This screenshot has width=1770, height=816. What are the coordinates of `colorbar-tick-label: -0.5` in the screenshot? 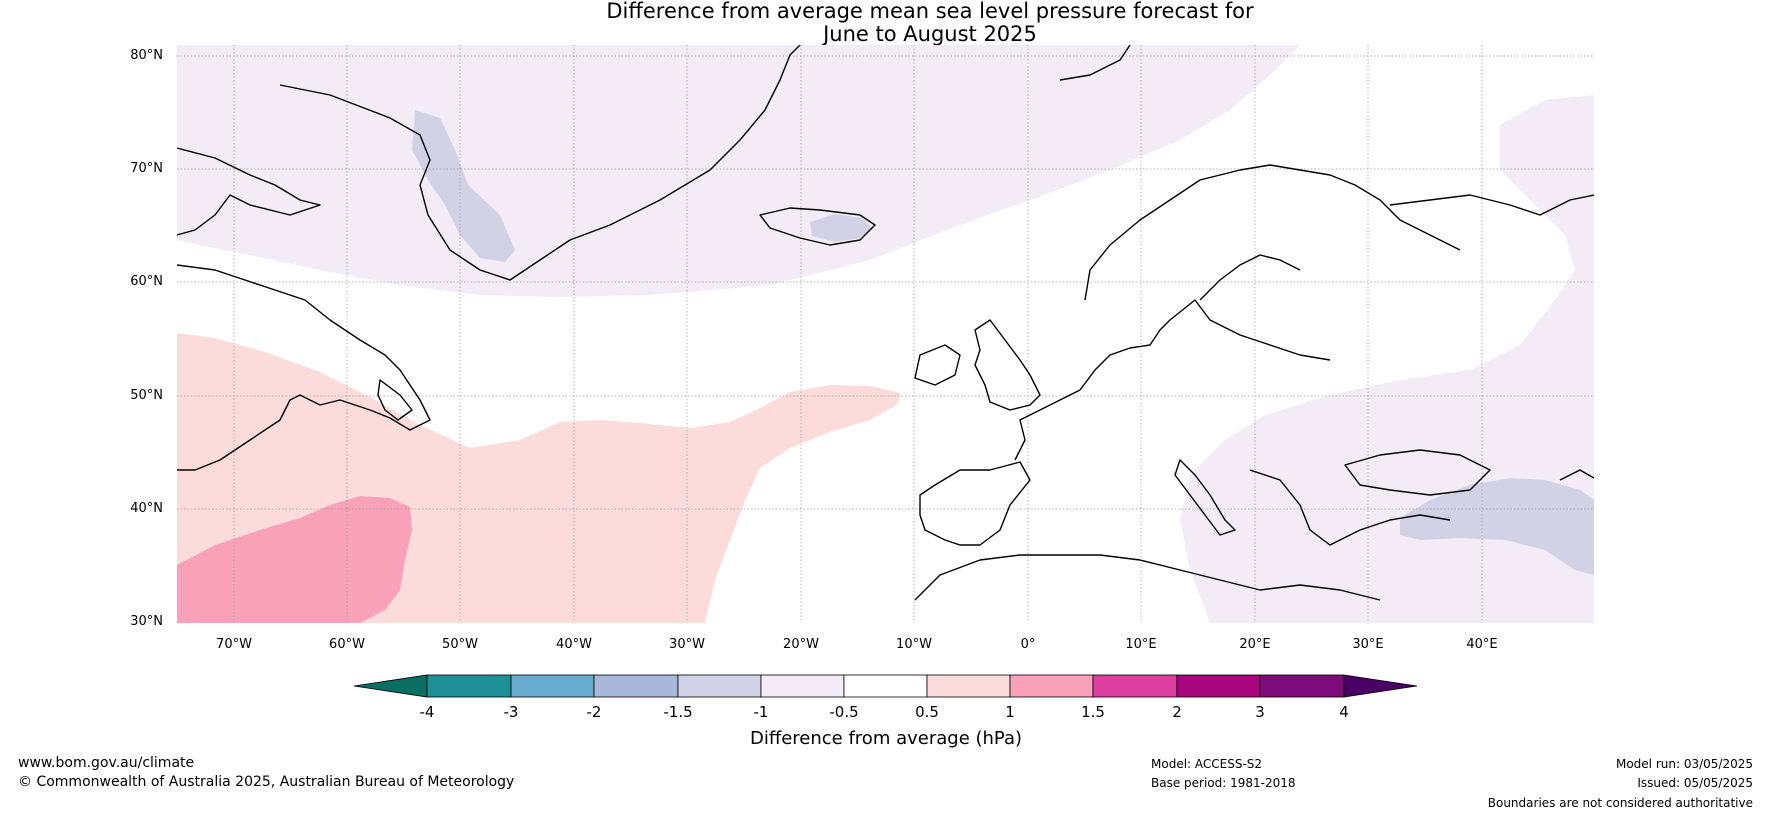 It's located at (844, 712).